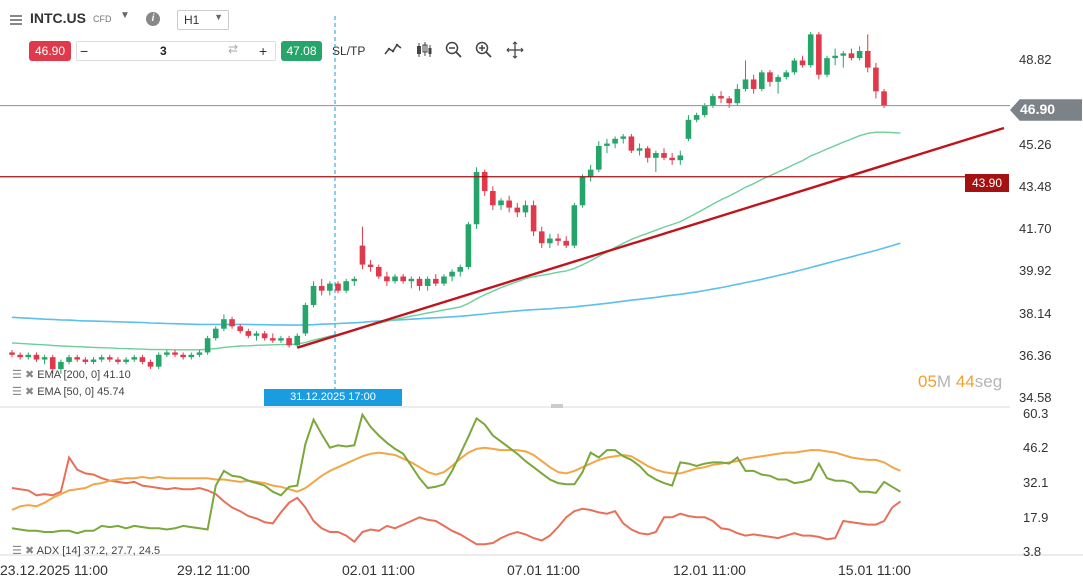 The height and width of the screenshot is (587, 1083). What do you see at coordinates (86, 550) in the screenshot?
I see `legend-adx: ☰ ✖ ADX [14] 37.2, 27.7, 24.5` at bounding box center [86, 550].